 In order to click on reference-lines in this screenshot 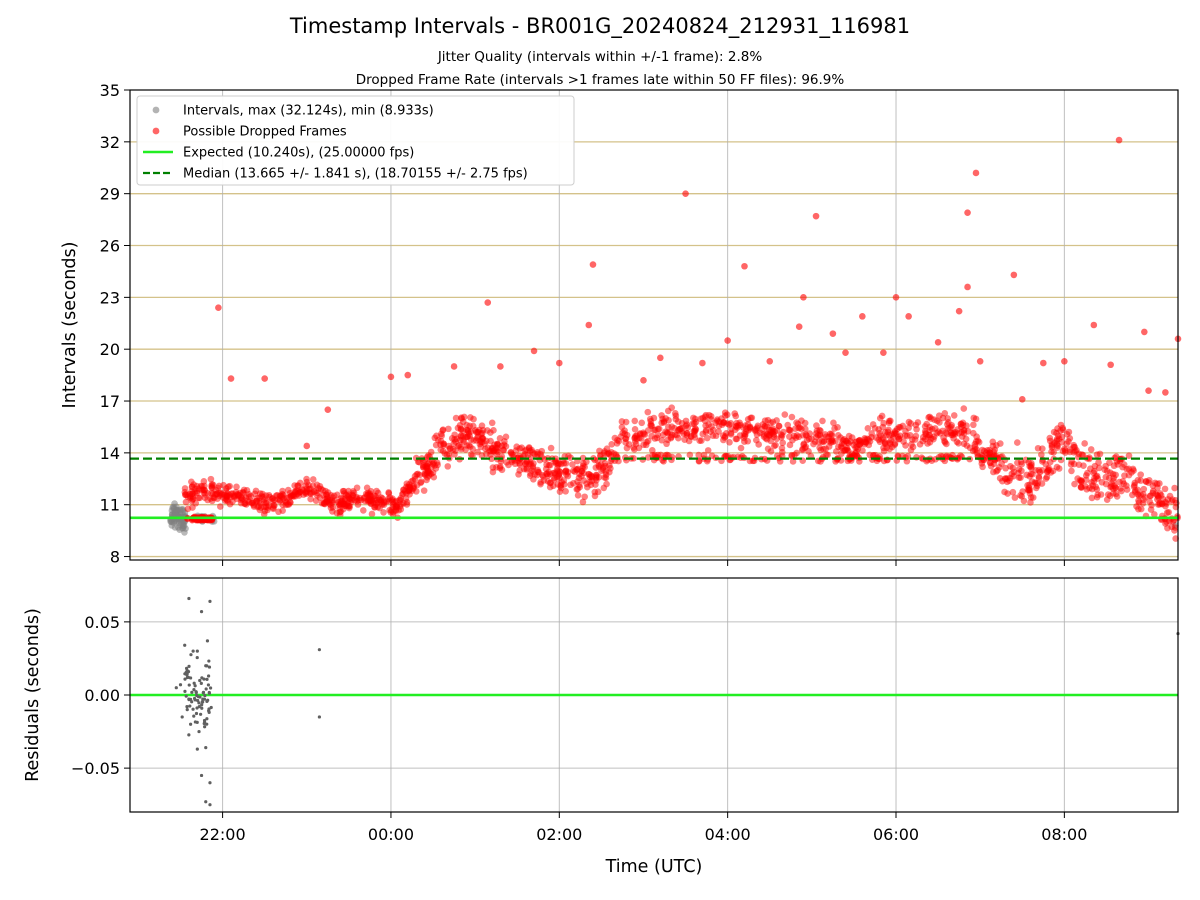, I will do `click(654, 488)`.